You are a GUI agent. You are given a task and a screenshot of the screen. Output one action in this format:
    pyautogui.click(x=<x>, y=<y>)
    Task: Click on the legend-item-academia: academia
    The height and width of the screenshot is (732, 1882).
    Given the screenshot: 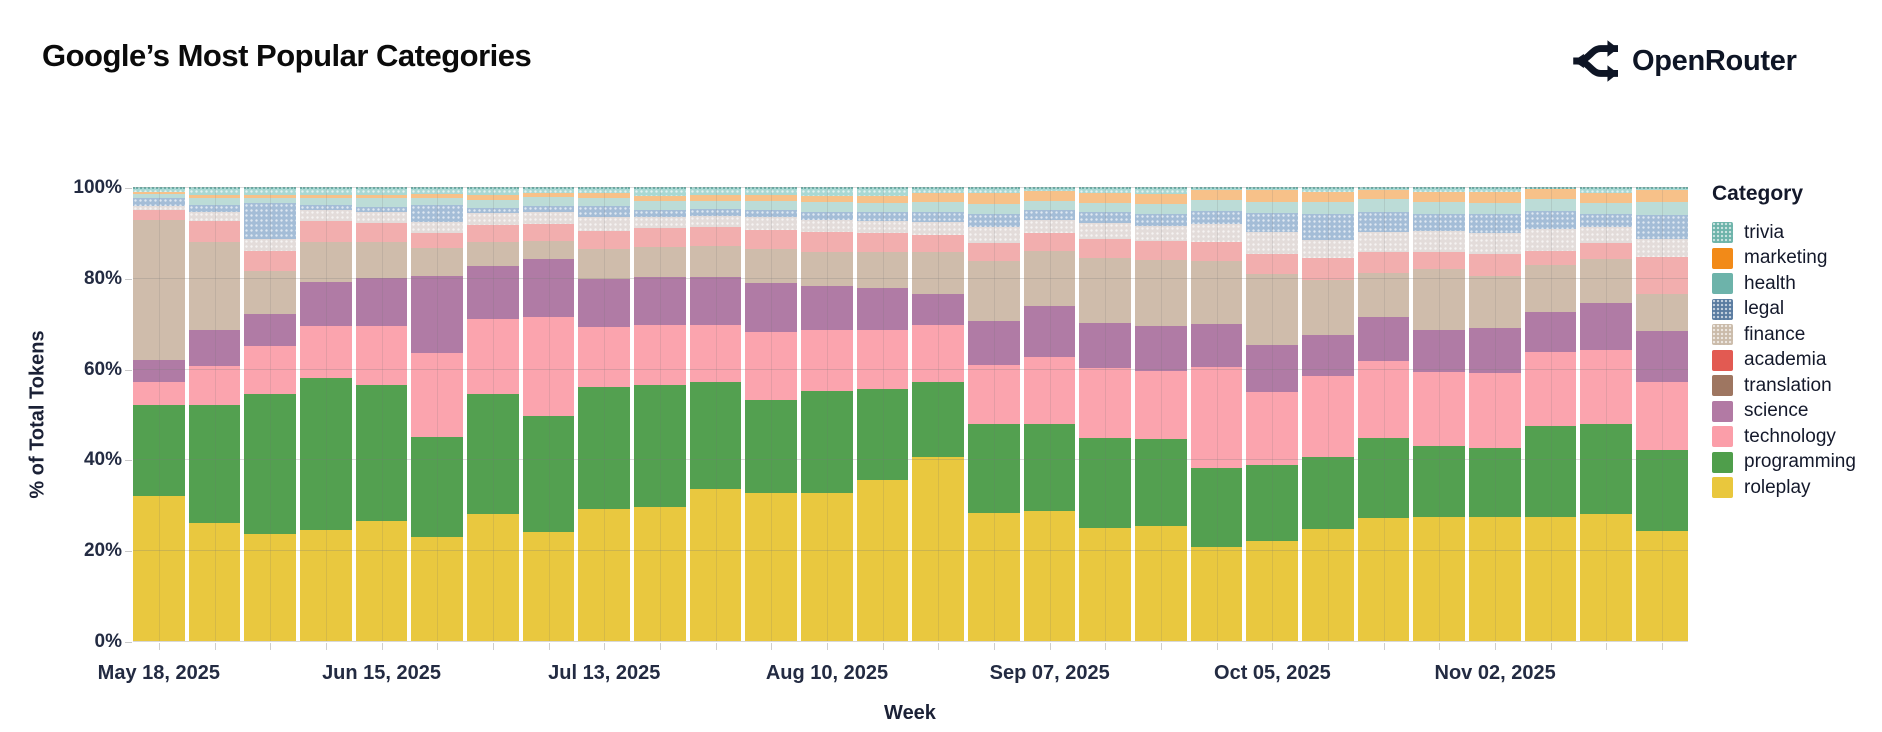 What is the action you would take?
    pyautogui.click(x=1796, y=361)
    